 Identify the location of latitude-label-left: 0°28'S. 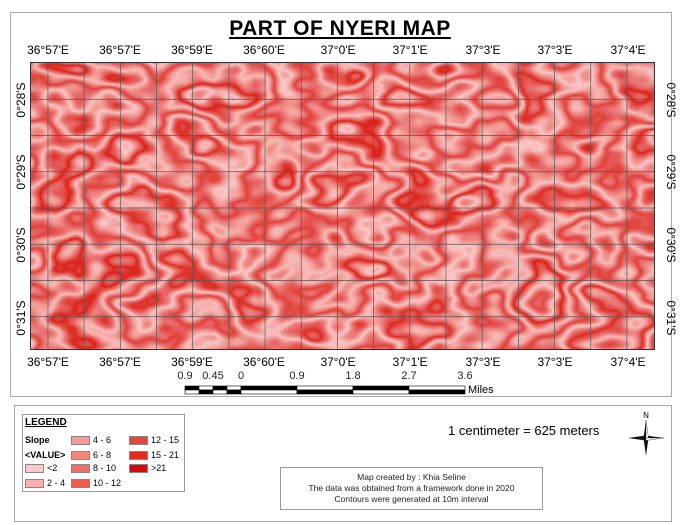
(21, 100).